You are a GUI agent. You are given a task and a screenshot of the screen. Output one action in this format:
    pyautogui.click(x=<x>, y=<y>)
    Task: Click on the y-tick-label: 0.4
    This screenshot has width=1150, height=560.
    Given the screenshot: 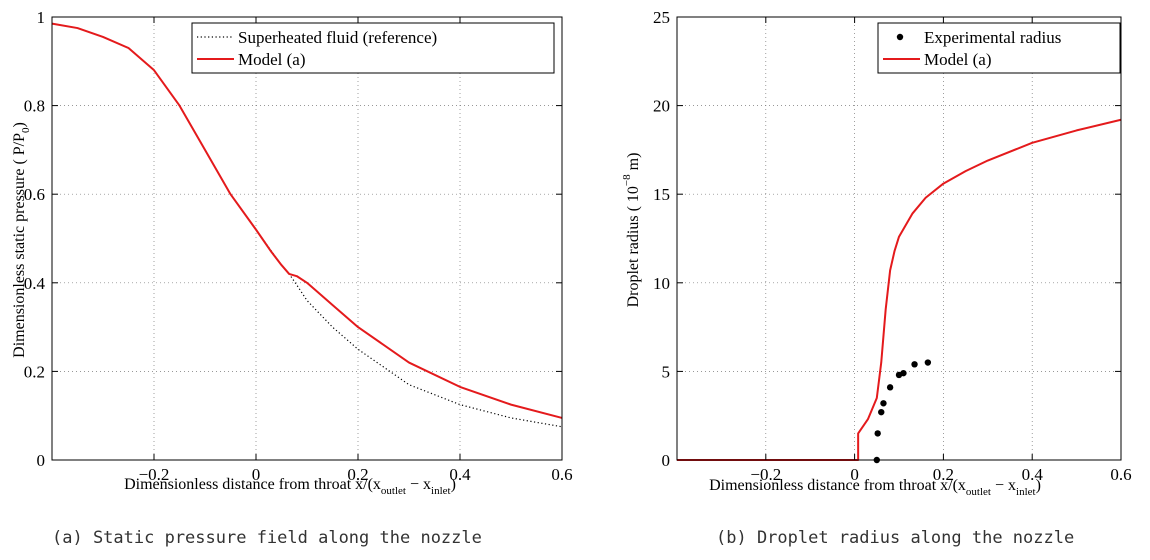 What is the action you would take?
    pyautogui.click(x=35, y=283)
    